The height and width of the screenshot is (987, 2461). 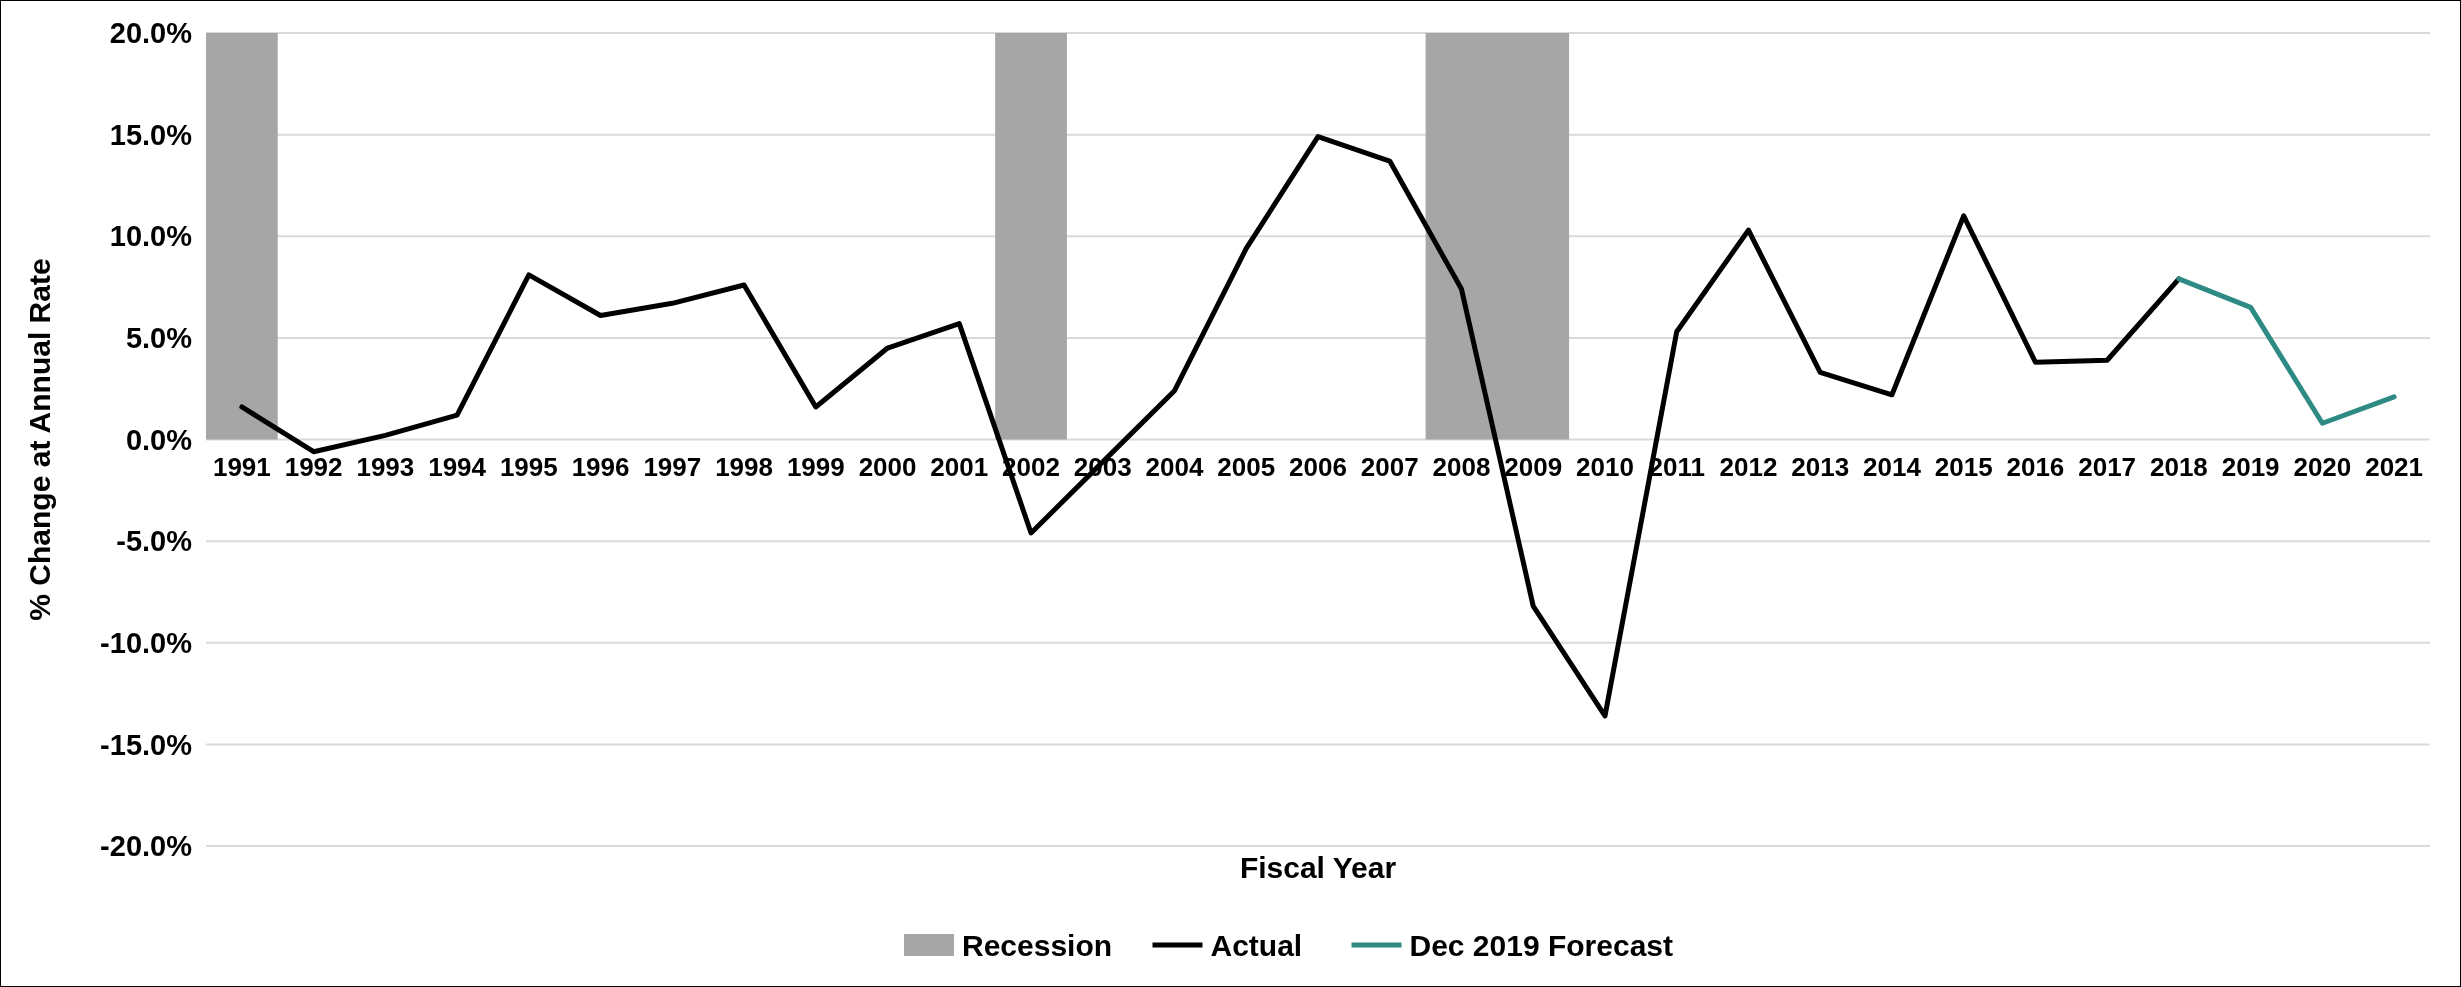 What do you see at coordinates (1892, 466) in the screenshot?
I see `x-tick-label: 2014` at bounding box center [1892, 466].